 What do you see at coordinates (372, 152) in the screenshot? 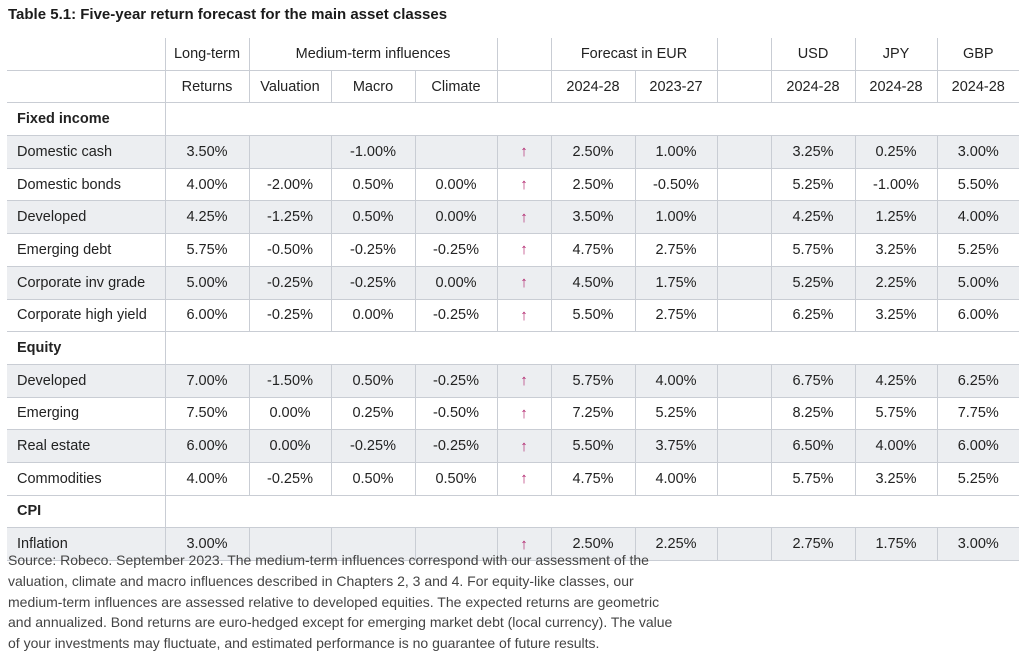
I see `value-cell: -1.00%` at bounding box center [372, 152].